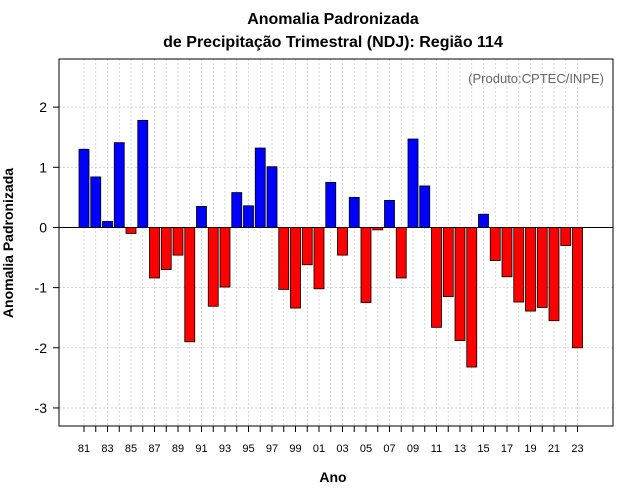  I want to click on x-tick-label: 83, so click(107, 449).